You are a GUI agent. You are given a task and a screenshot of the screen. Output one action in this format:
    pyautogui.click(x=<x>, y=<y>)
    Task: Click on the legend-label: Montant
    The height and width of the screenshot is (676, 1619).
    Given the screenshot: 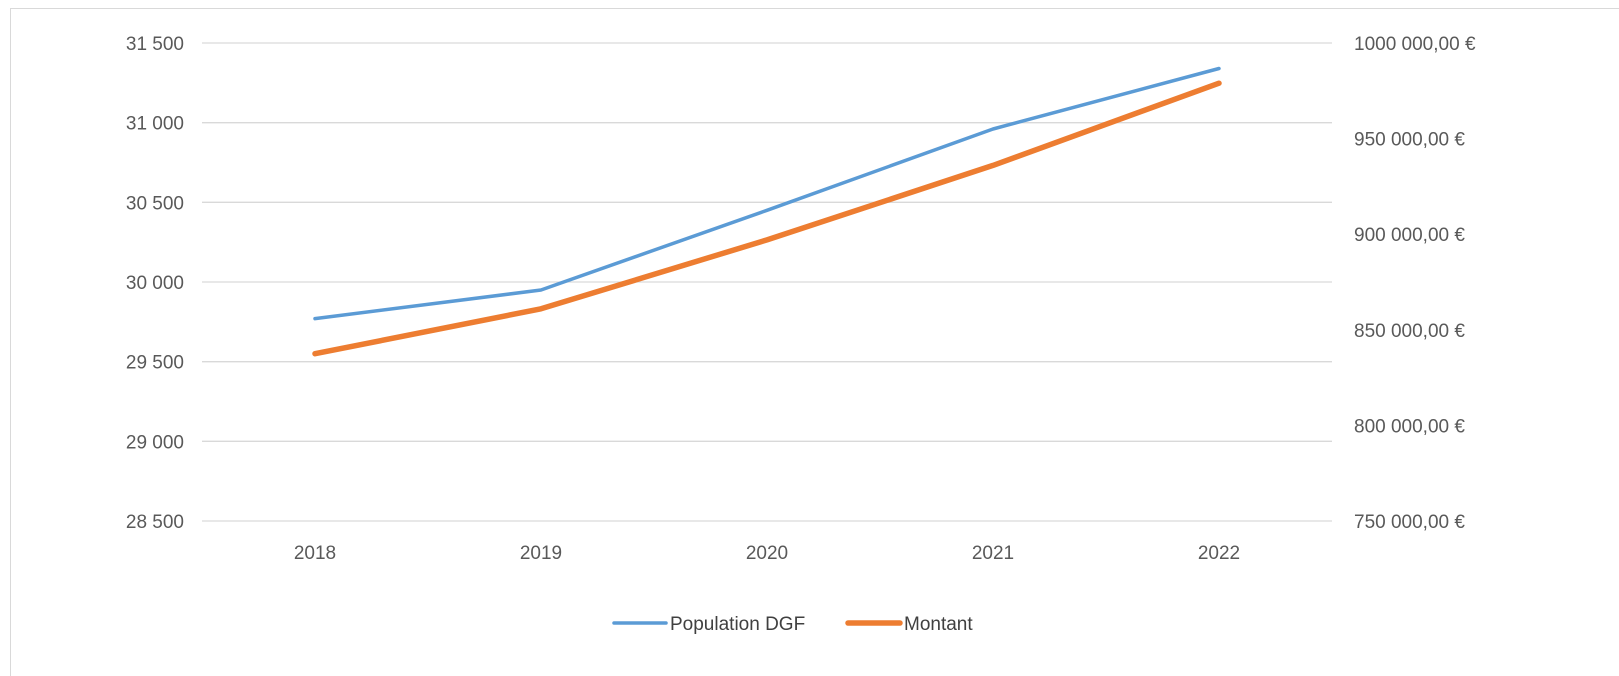 What is the action you would take?
    pyautogui.click(x=938, y=624)
    